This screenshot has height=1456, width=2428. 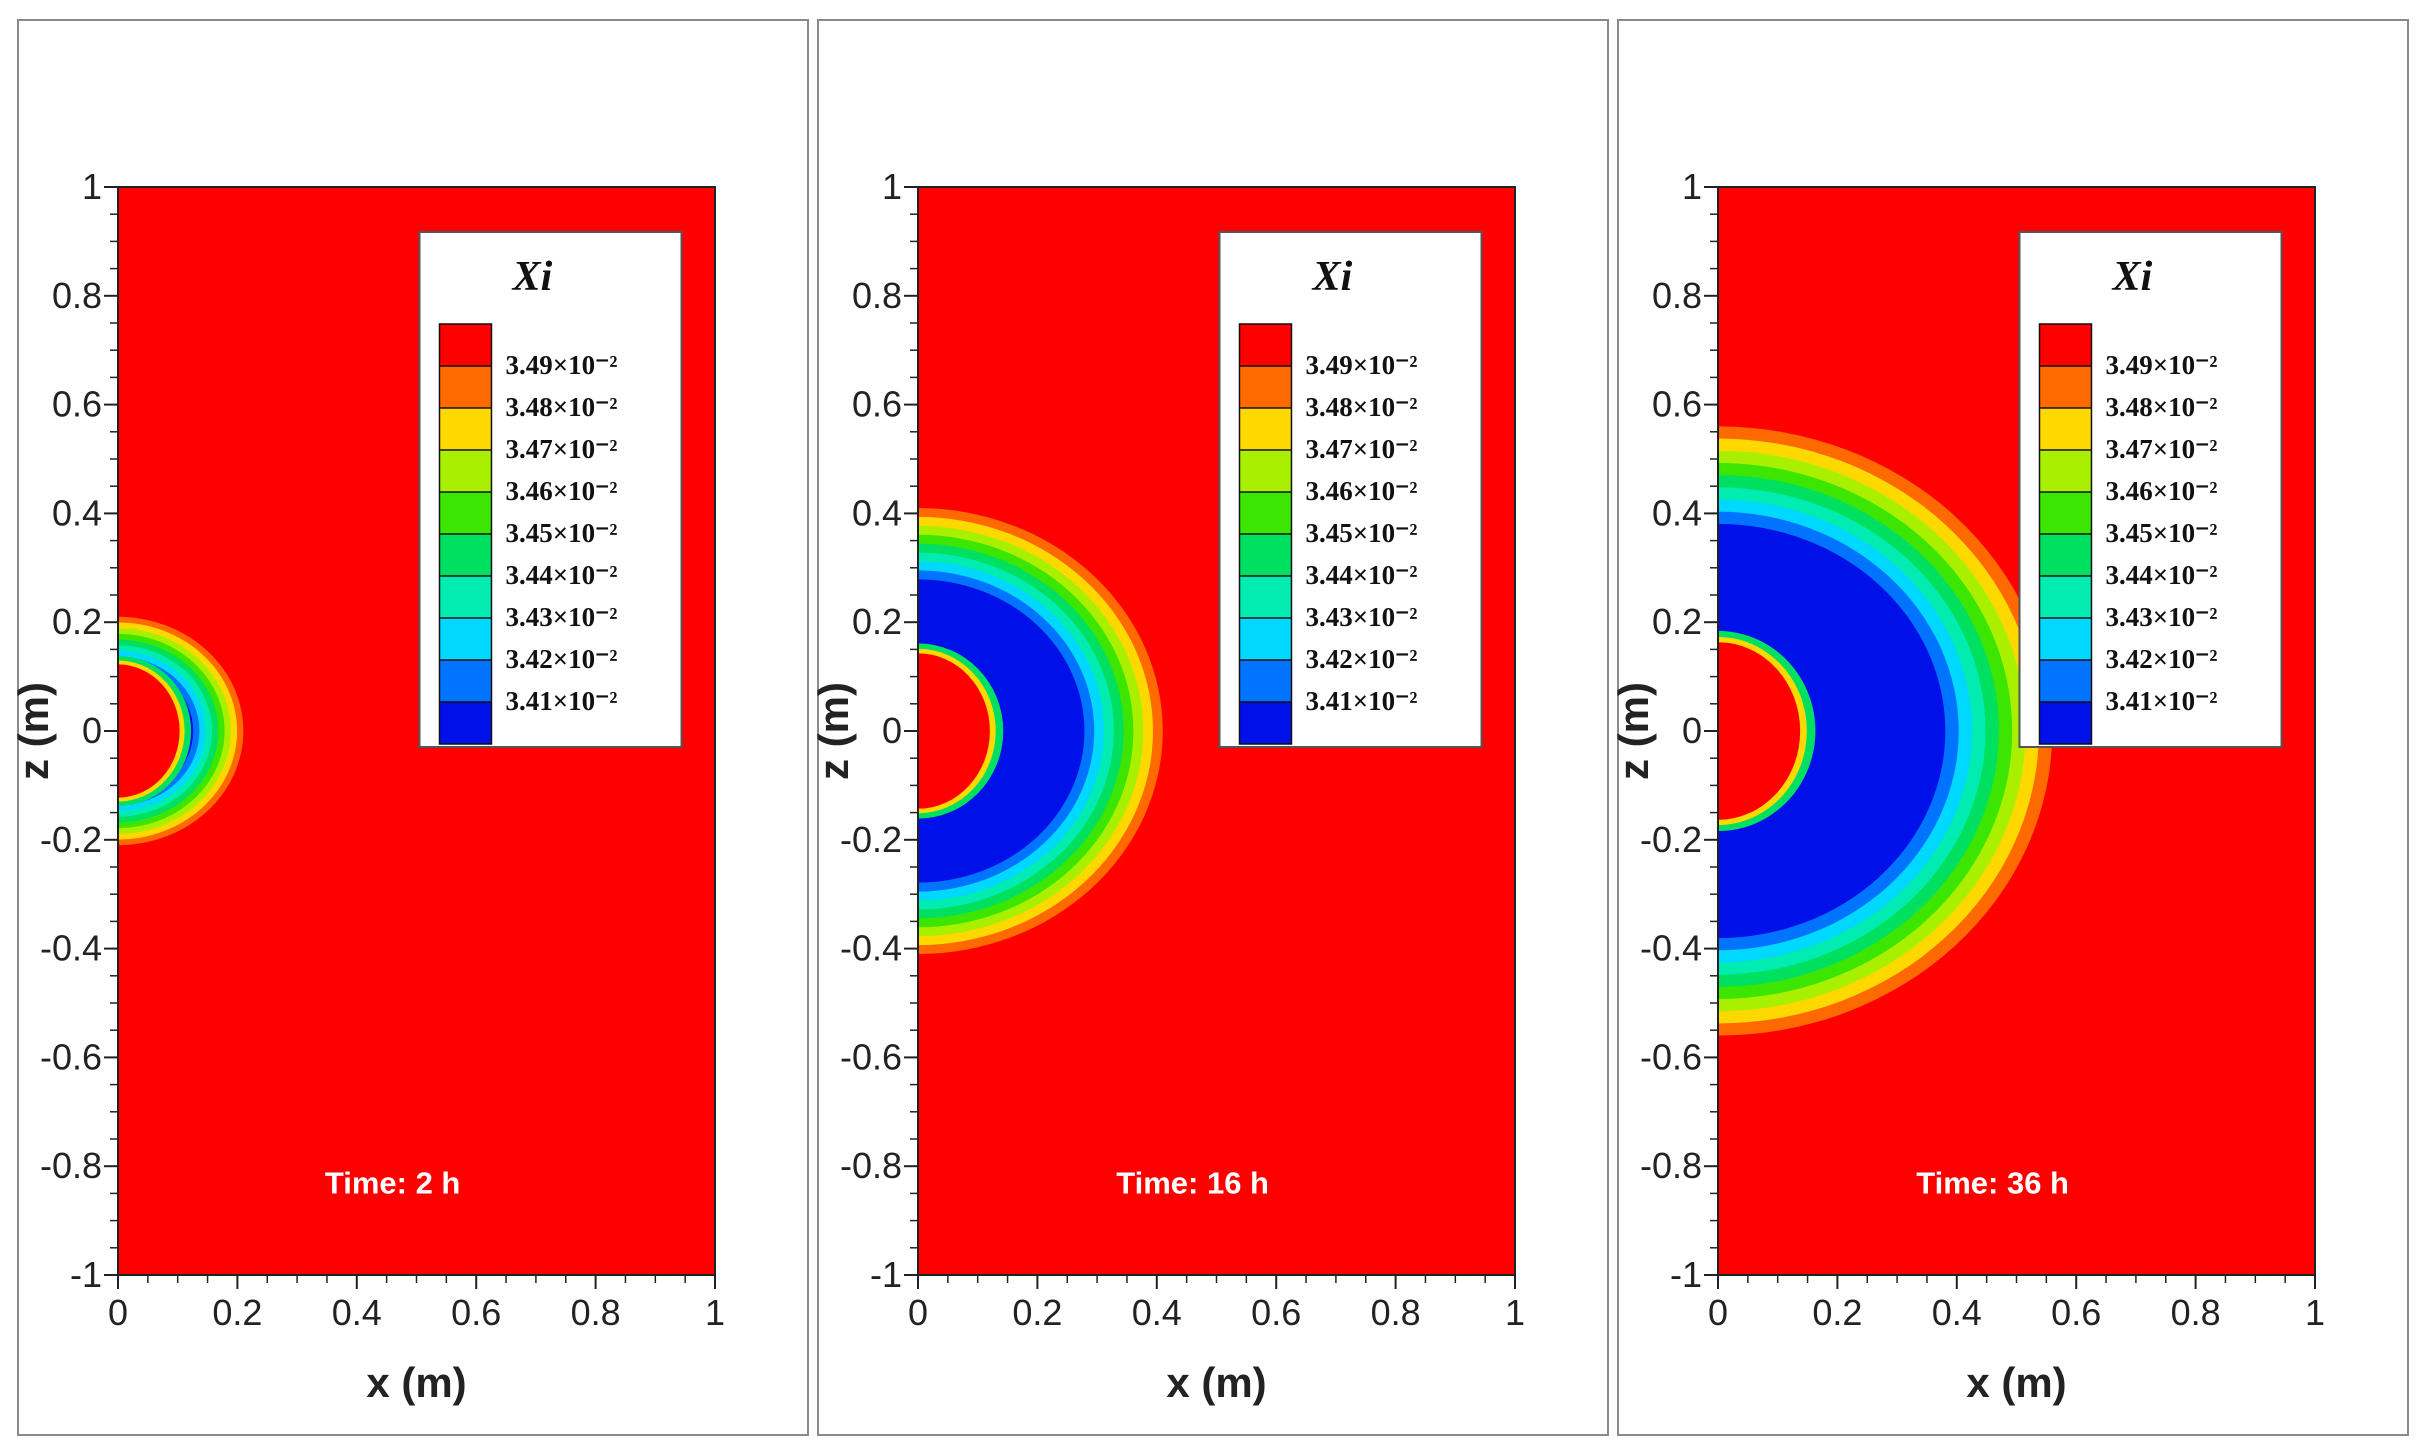 What do you see at coordinates (1276, 1312) in the screenshot?
I see `x-tick-label: 0.6` at bounding box center [1276, 1312].